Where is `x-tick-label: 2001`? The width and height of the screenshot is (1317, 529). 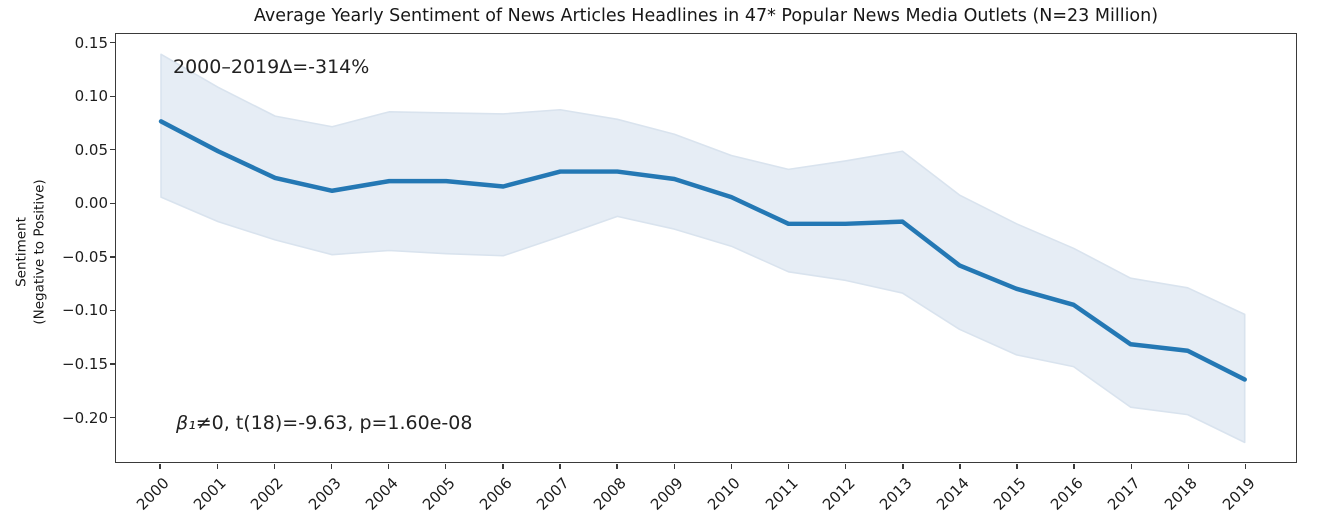 x-tick-label: 2001 is located at coordinates (210, 494).